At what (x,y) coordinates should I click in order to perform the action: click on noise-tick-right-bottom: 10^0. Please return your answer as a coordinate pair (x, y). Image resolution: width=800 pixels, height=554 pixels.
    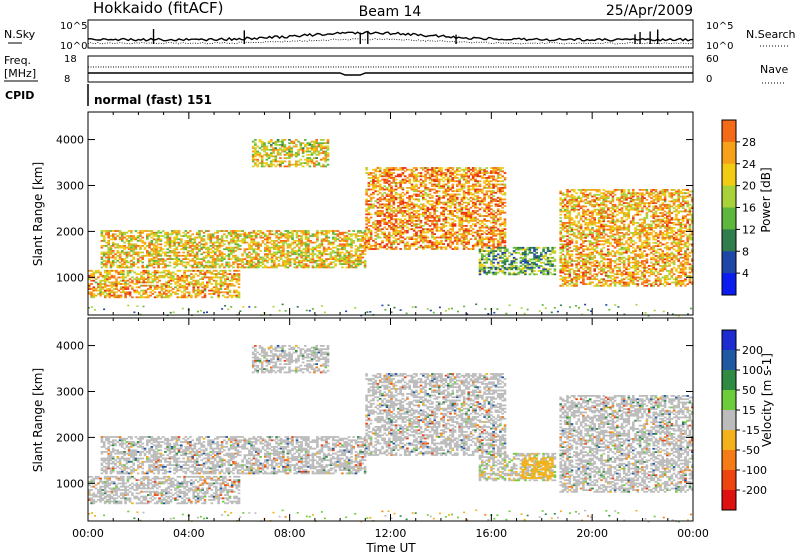
    Looking at the image, I should click on (719, 46).